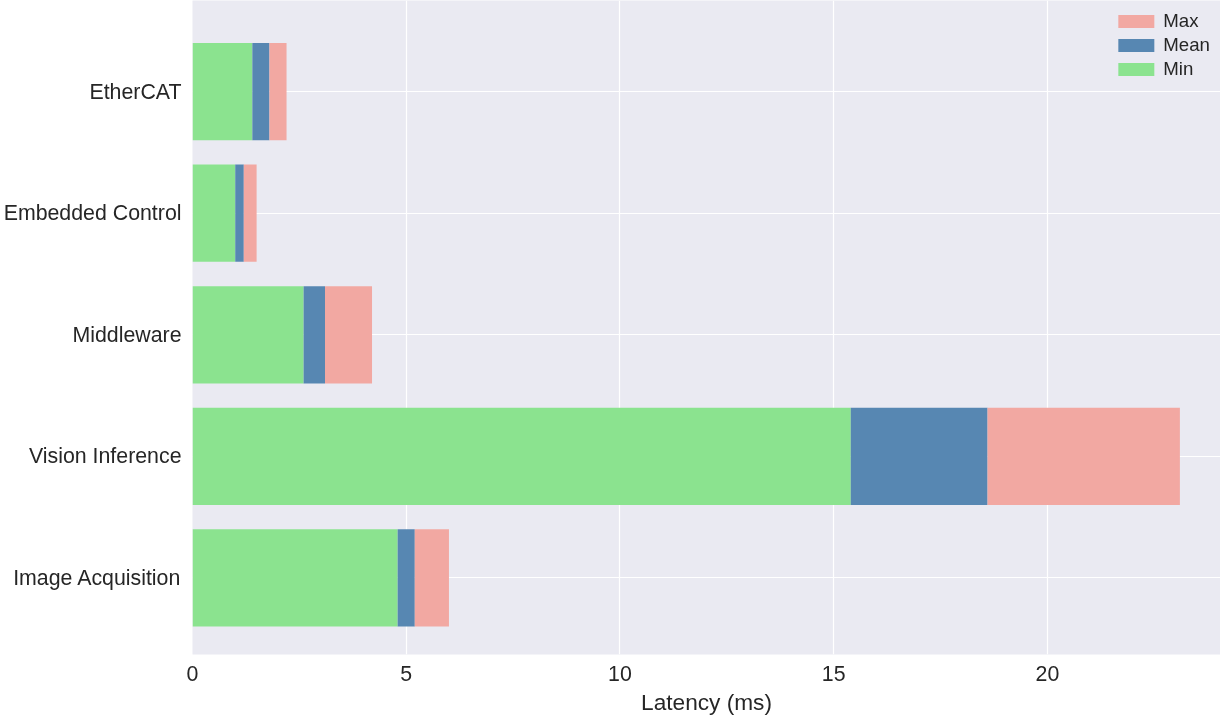 This screenshot has width=1220, height=717. What do you see at coordinates (406, 673) in the screenshot?
I see `x-tick-label: 5` at bounding box center [406, 673].